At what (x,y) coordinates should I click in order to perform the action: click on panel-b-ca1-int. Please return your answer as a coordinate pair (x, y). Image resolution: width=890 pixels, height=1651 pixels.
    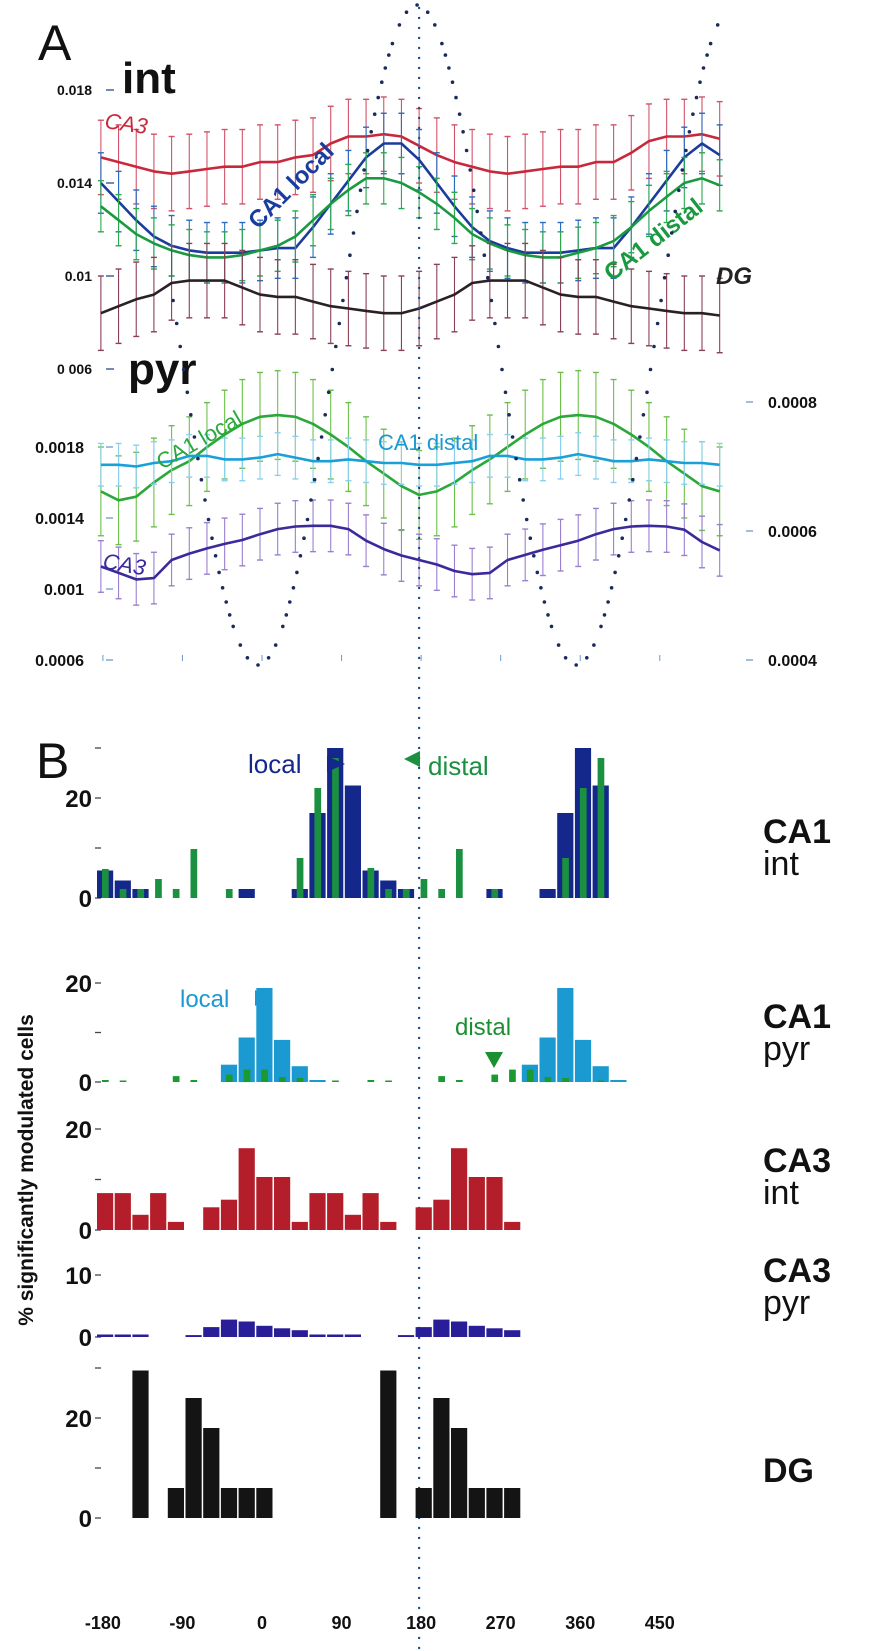
    Looking at the image, I should click on (352, 823).